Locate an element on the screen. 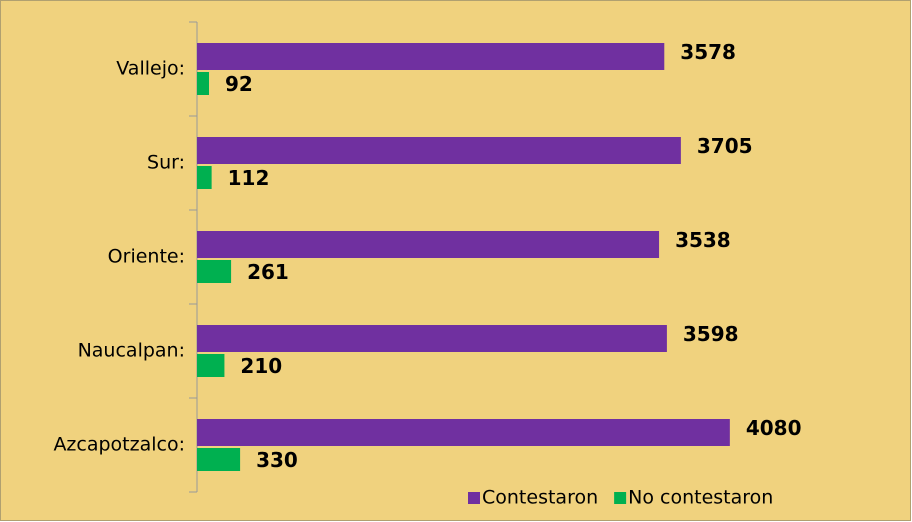 Image resolution: width=912 pixels, height=522 pixels. data-label: 112 is located at coordinates (249, 178).